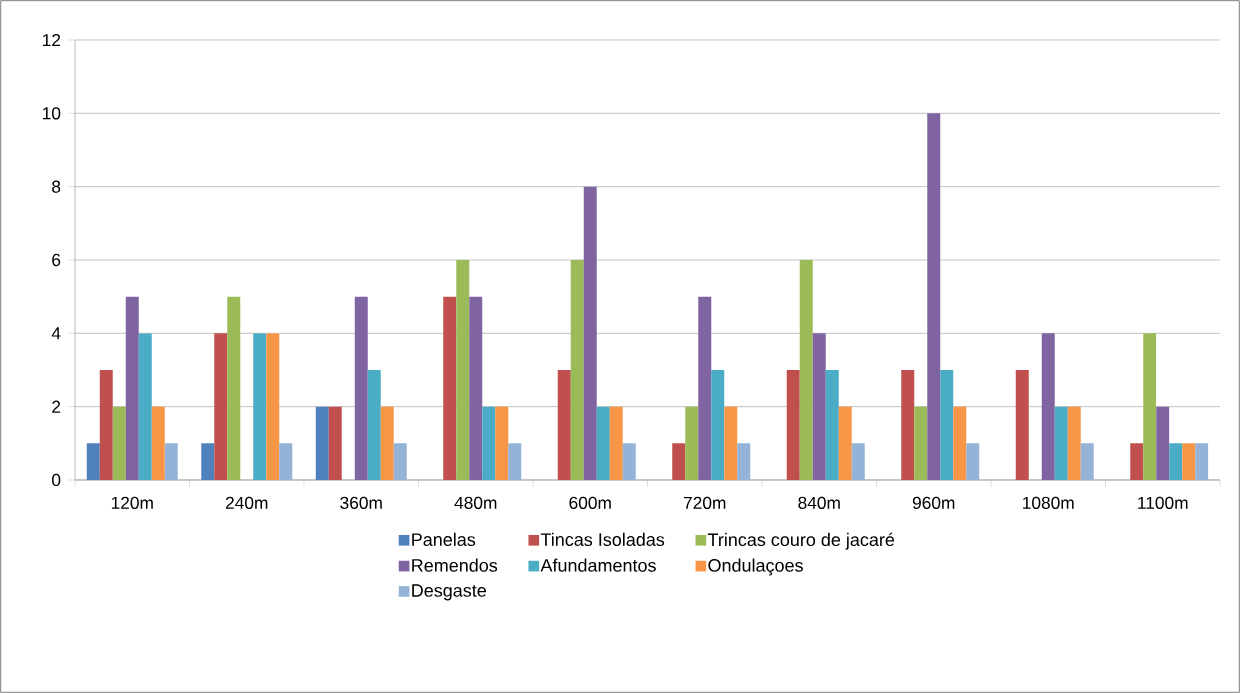  Describe the element at coordinates (933, 502) in the screenshot. I see `x-tick-label: 960m` at that location.